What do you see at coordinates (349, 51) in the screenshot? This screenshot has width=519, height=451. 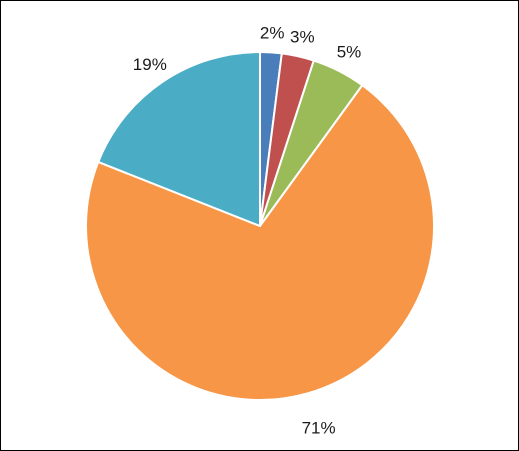 I see `slice-label-5pct: 5%` at bounding box center [349, 51].